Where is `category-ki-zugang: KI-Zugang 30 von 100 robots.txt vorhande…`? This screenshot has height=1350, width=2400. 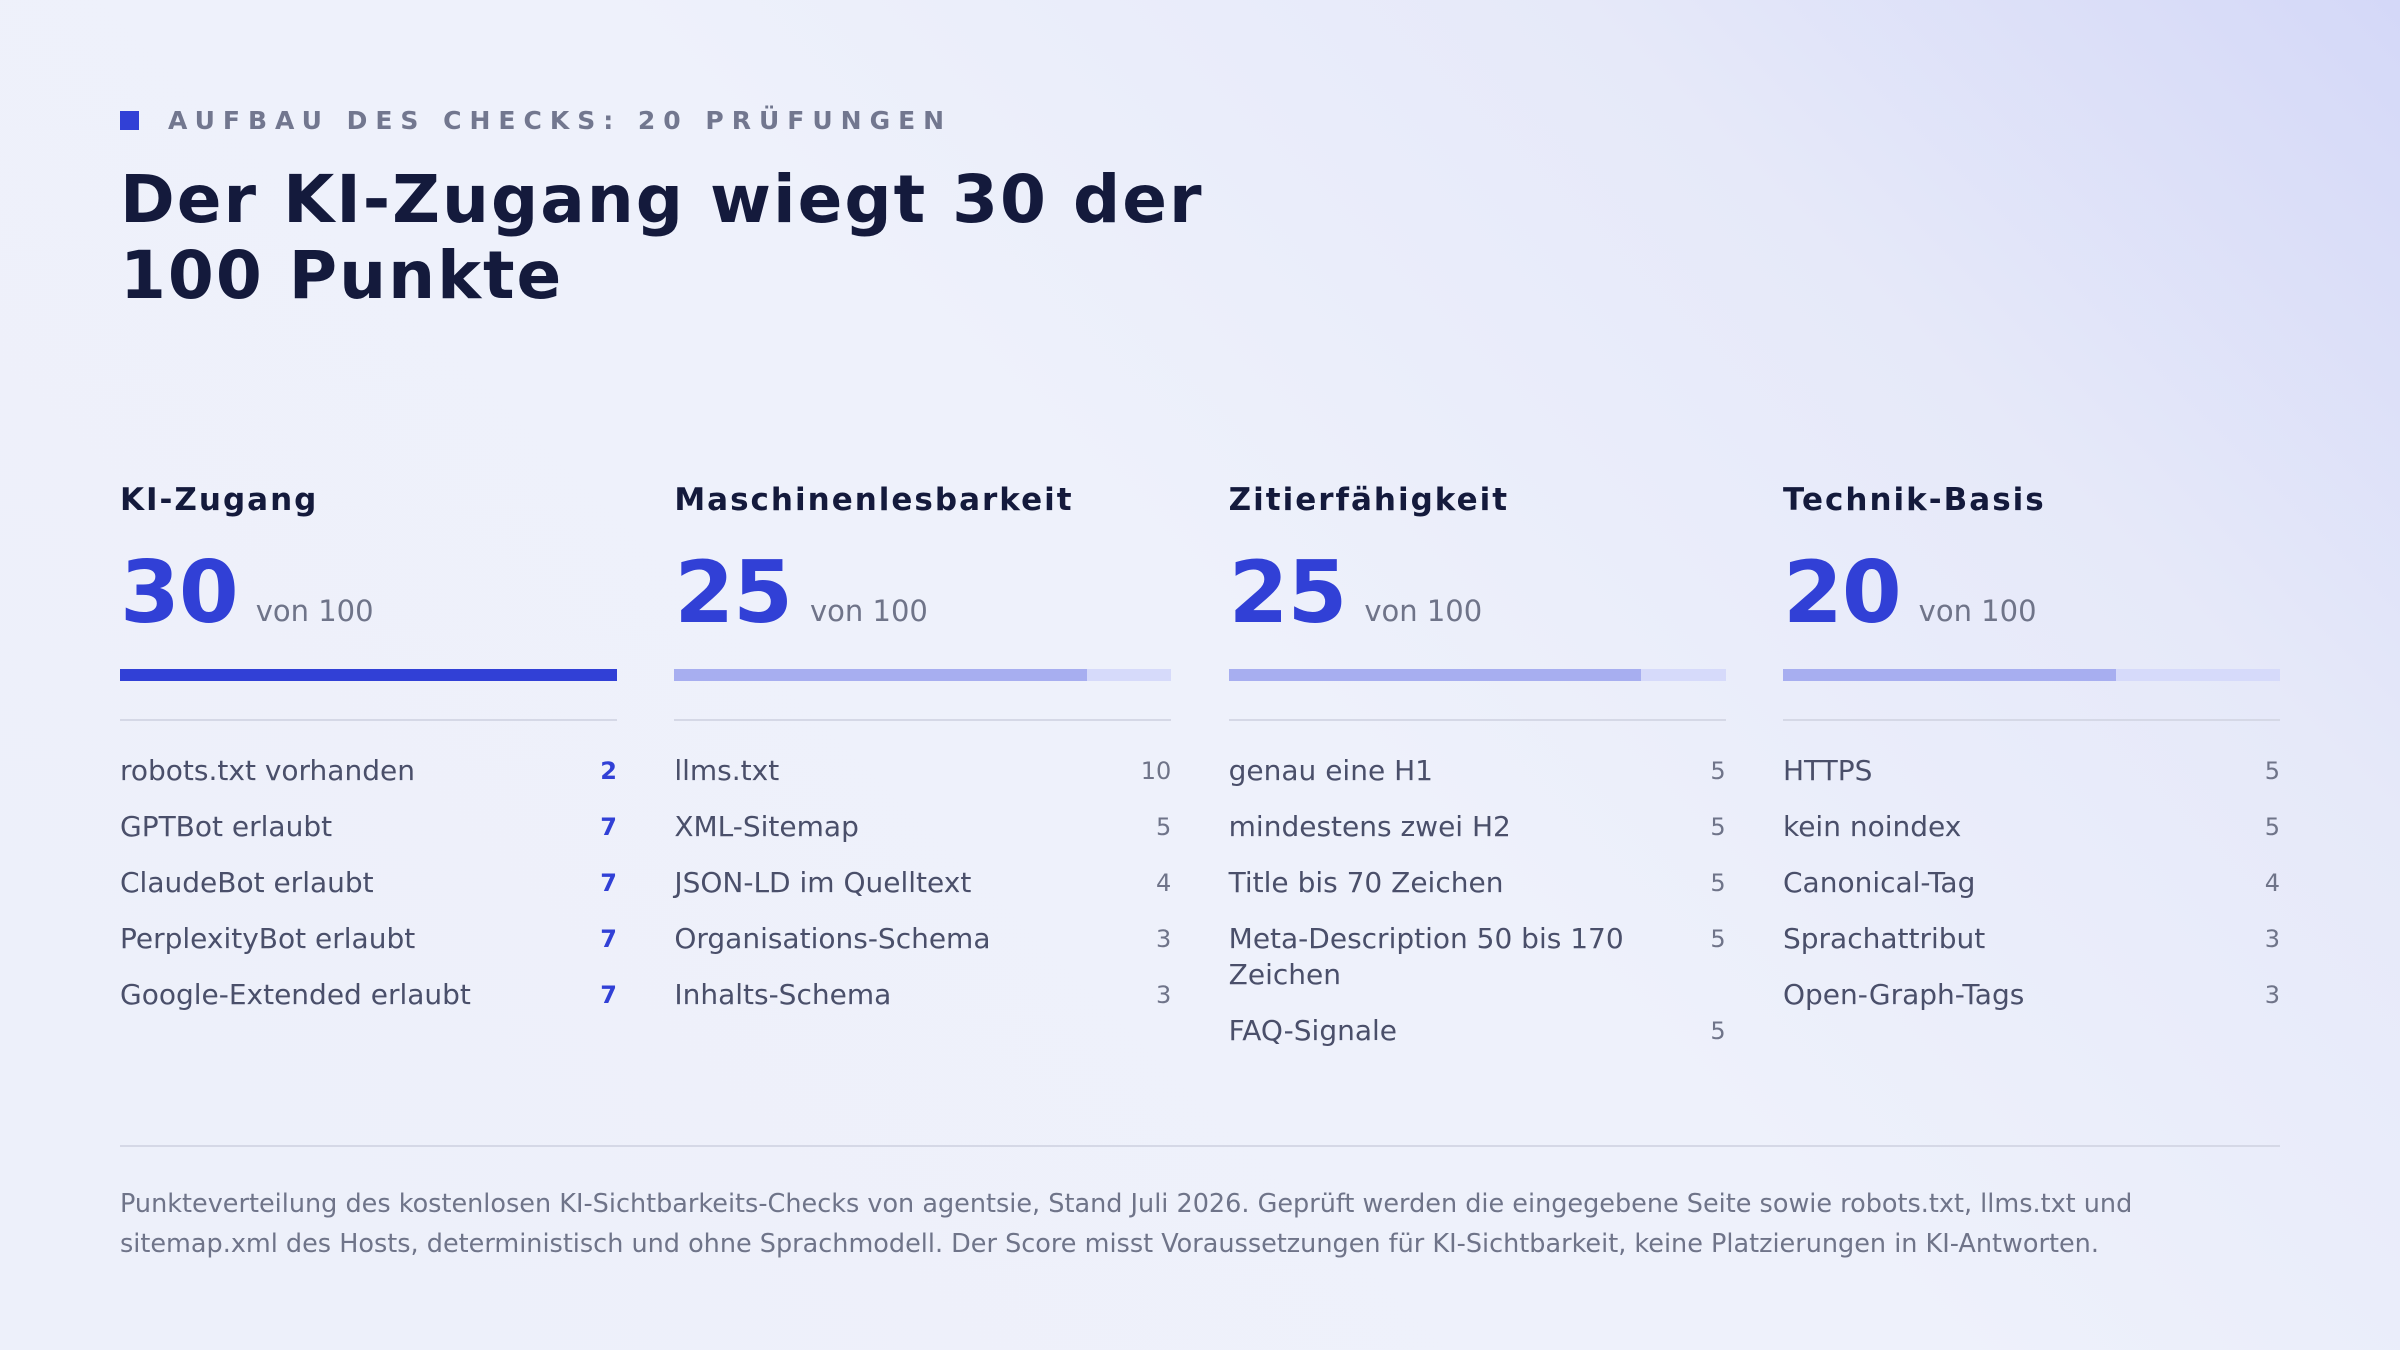
category-ki-zugang: KI-Zugang 30 von 100 robots.txt vorhande… is located at coordinates (368, 774).